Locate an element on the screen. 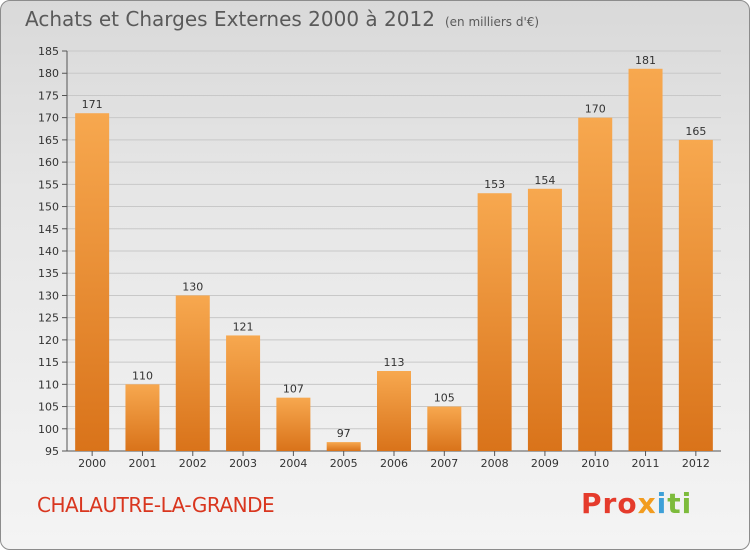  data-label-2006: 113 is located at coordinates (394, 362).